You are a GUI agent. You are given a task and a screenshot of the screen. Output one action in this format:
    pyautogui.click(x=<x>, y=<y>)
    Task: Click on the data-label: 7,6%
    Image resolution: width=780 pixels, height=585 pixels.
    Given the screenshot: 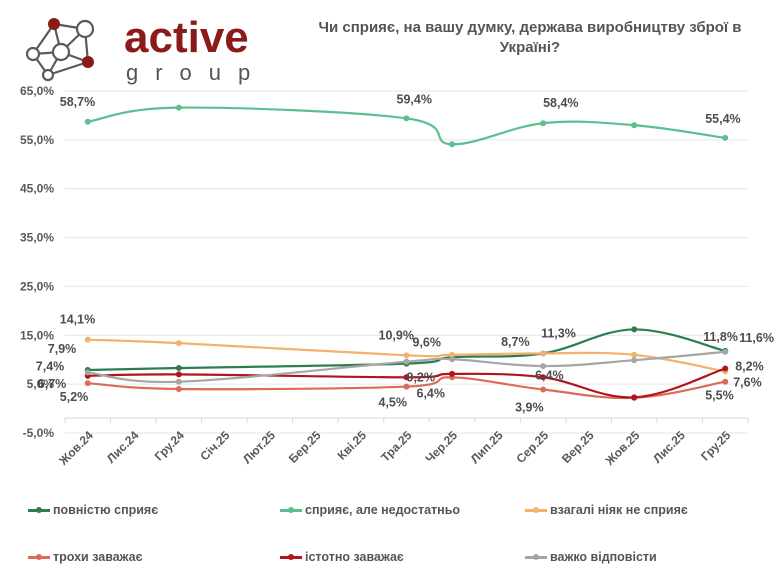 What is the action you would take?
    pyautogui.click(x=747, y=382)
    